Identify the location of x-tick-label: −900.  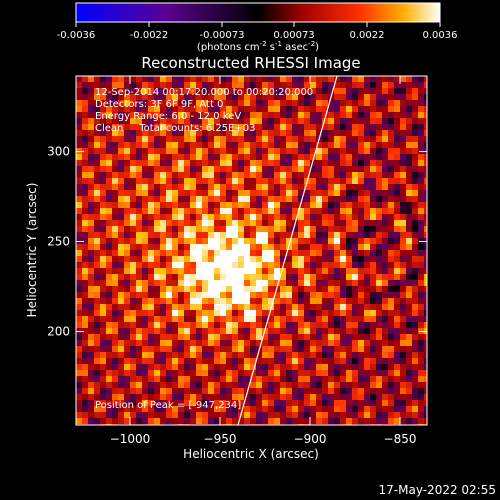
(310, 439).